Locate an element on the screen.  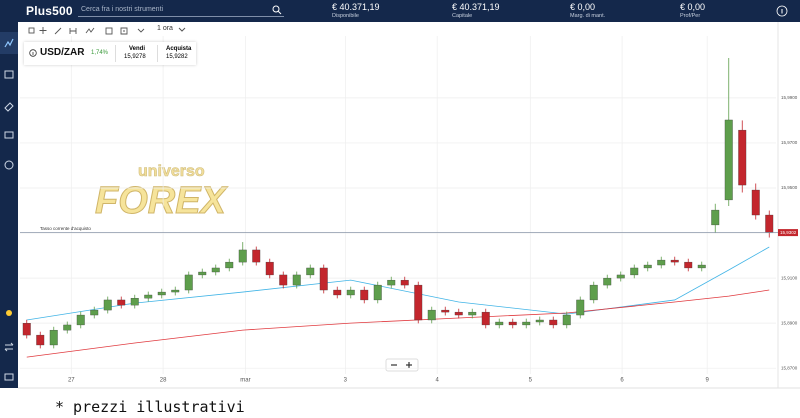
stat-margin: € 0,00 Marg. di mant. is located at coordinates (587, 11).